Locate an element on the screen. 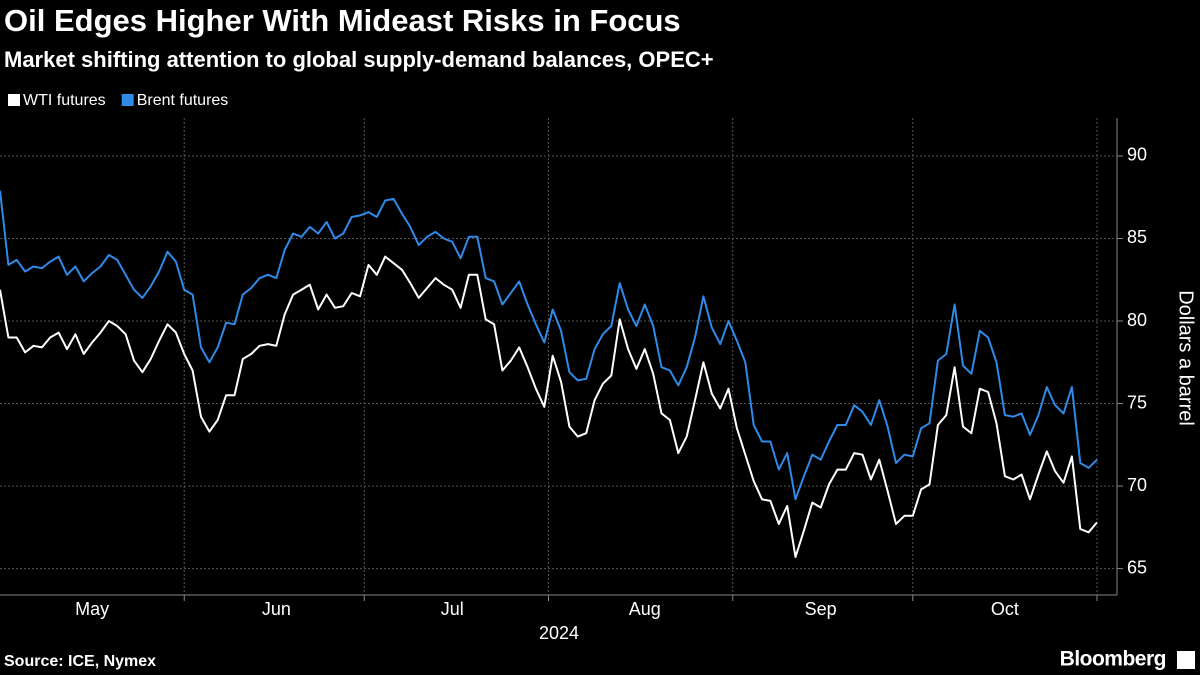 This screenshot has height=675, width=1200. brand-logo is located at coordinates (1186, 660).